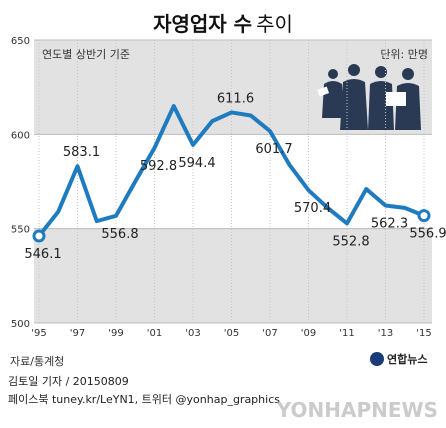  I want to click on data-label: 546.1, so click(42, 254).